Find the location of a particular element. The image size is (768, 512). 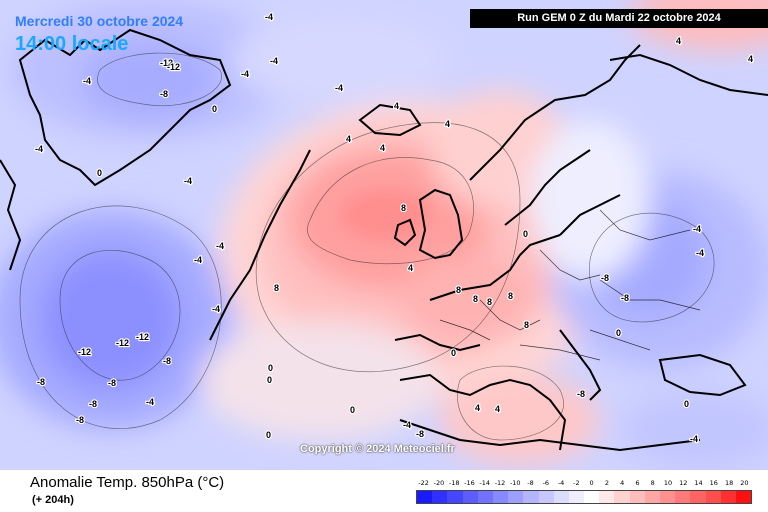

scale-label: -14 is located at coordinates (485, 483).